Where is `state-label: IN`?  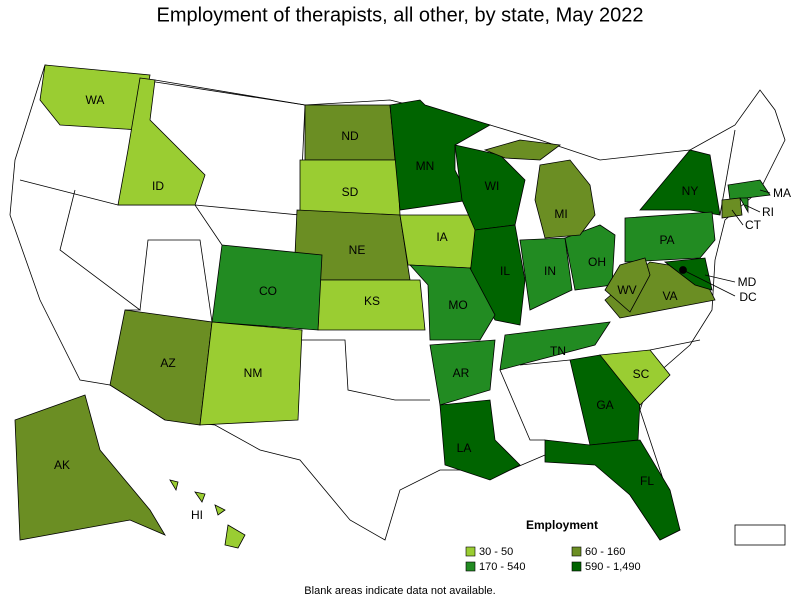
state-label: IN is located at coordinates (550, 271).